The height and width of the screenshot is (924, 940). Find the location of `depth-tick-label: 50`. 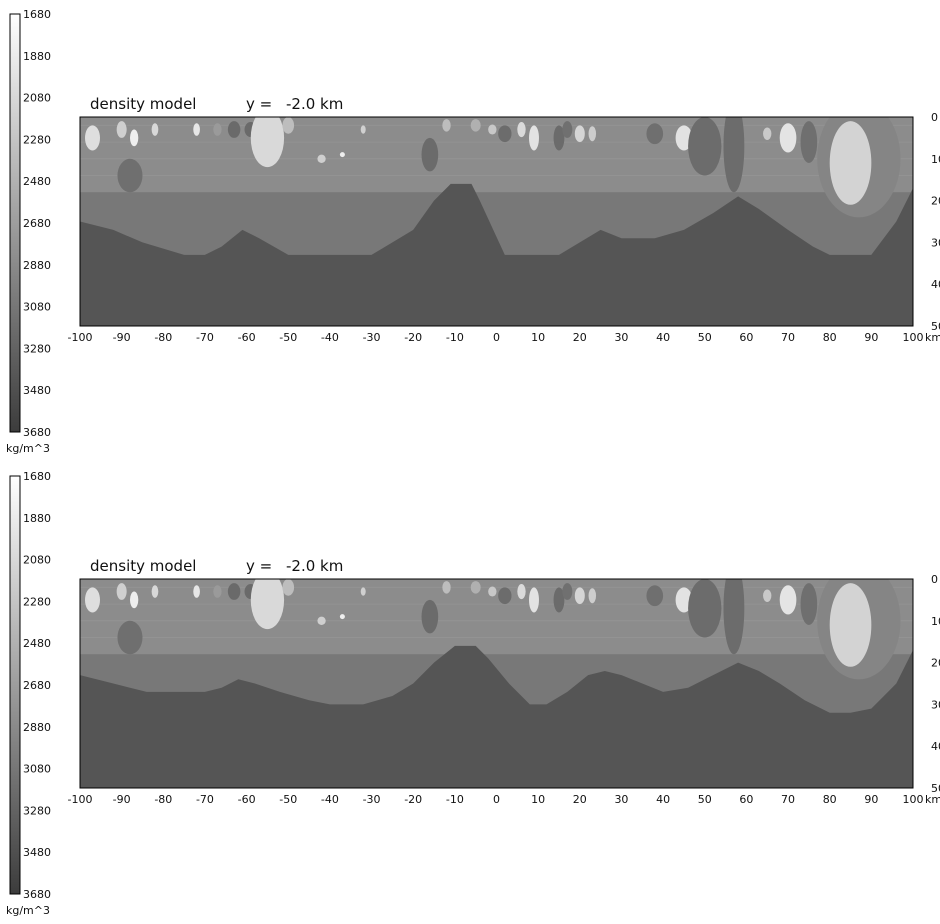

depth-tick-label: 50 is located at coordinates (935, 326).